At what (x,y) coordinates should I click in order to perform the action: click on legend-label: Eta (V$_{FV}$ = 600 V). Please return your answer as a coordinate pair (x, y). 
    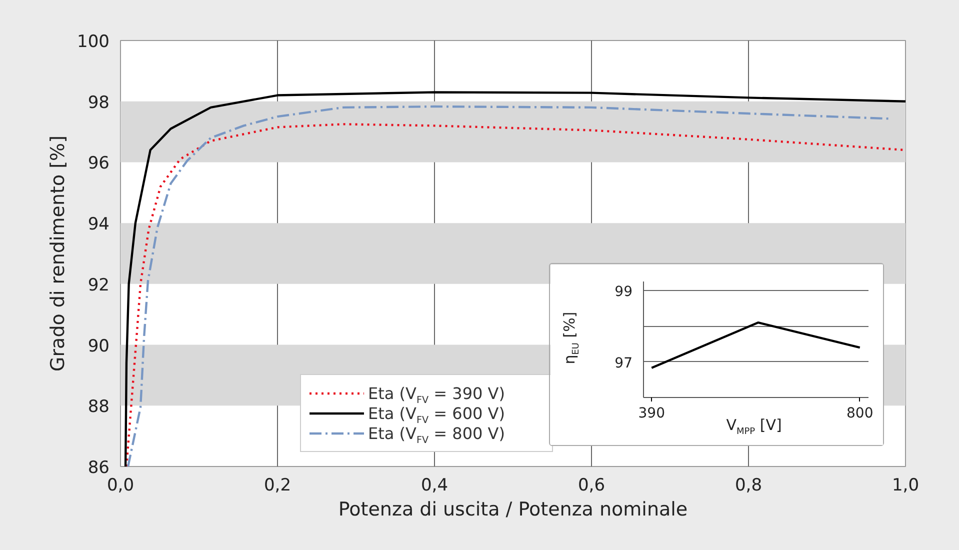
    Looking at the image, I should click on (436, 415).